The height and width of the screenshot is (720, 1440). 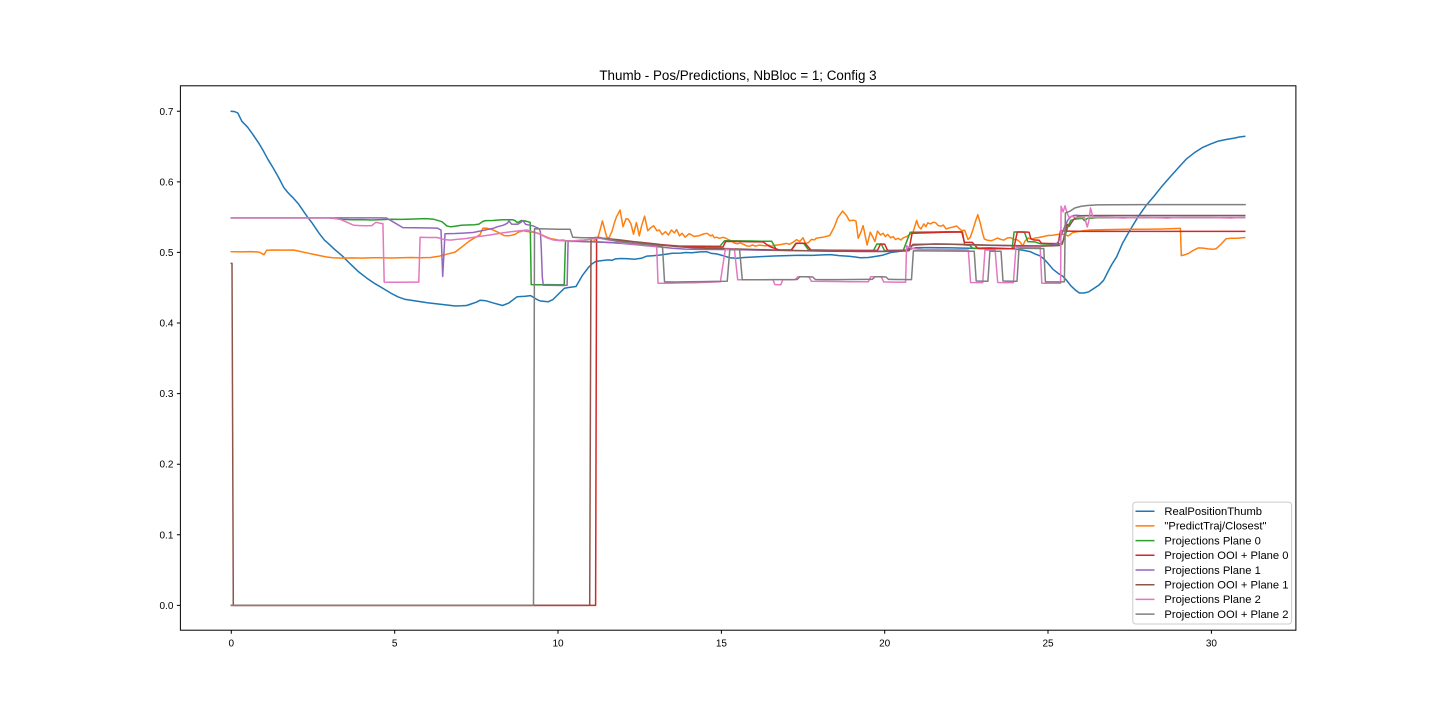 I want to click on svg-text: 0.5, so click(x=166, y=253).